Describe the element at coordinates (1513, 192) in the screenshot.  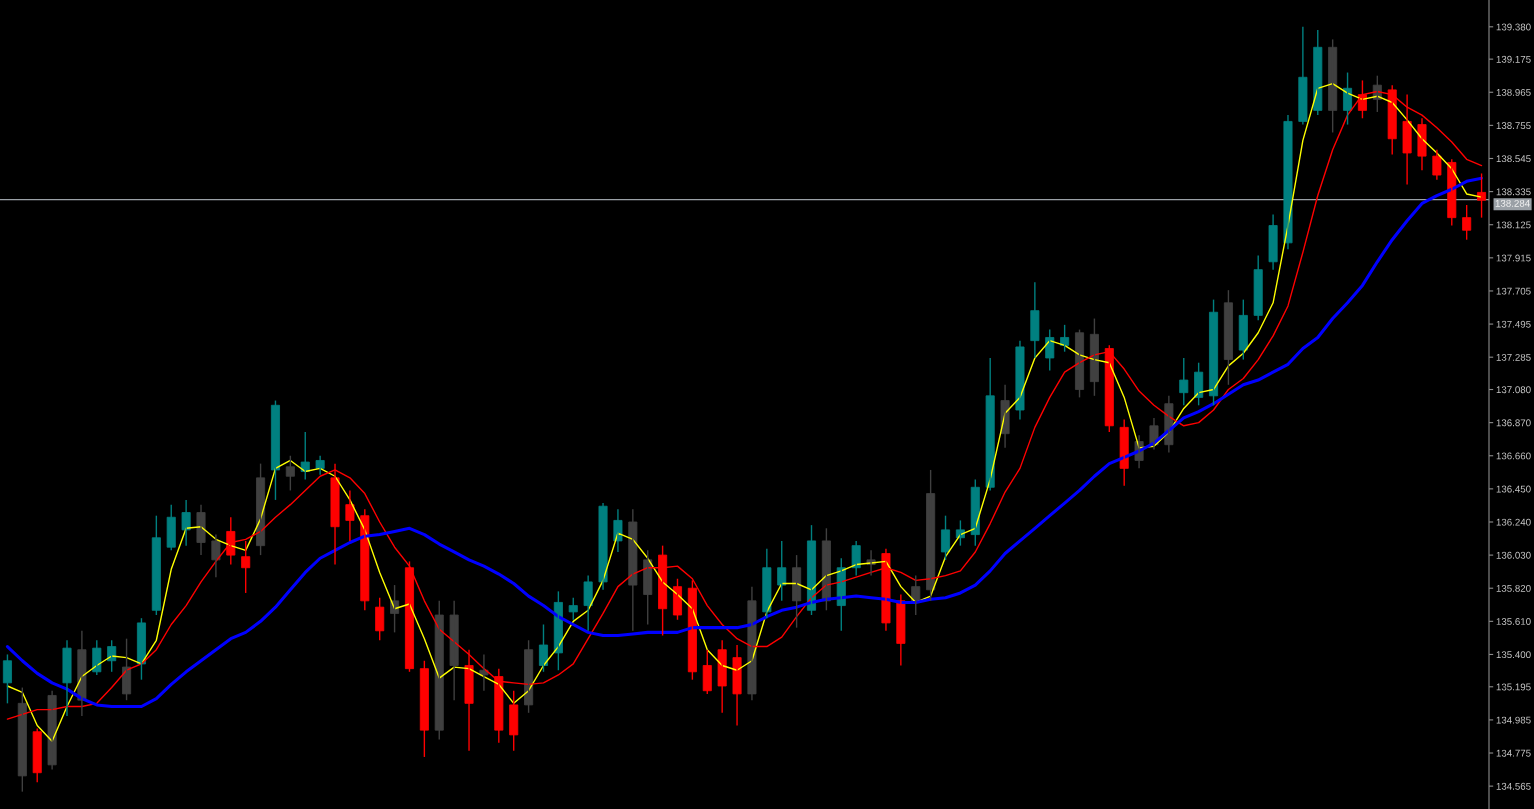
I see `y-tick-label: 138.335` at that location.